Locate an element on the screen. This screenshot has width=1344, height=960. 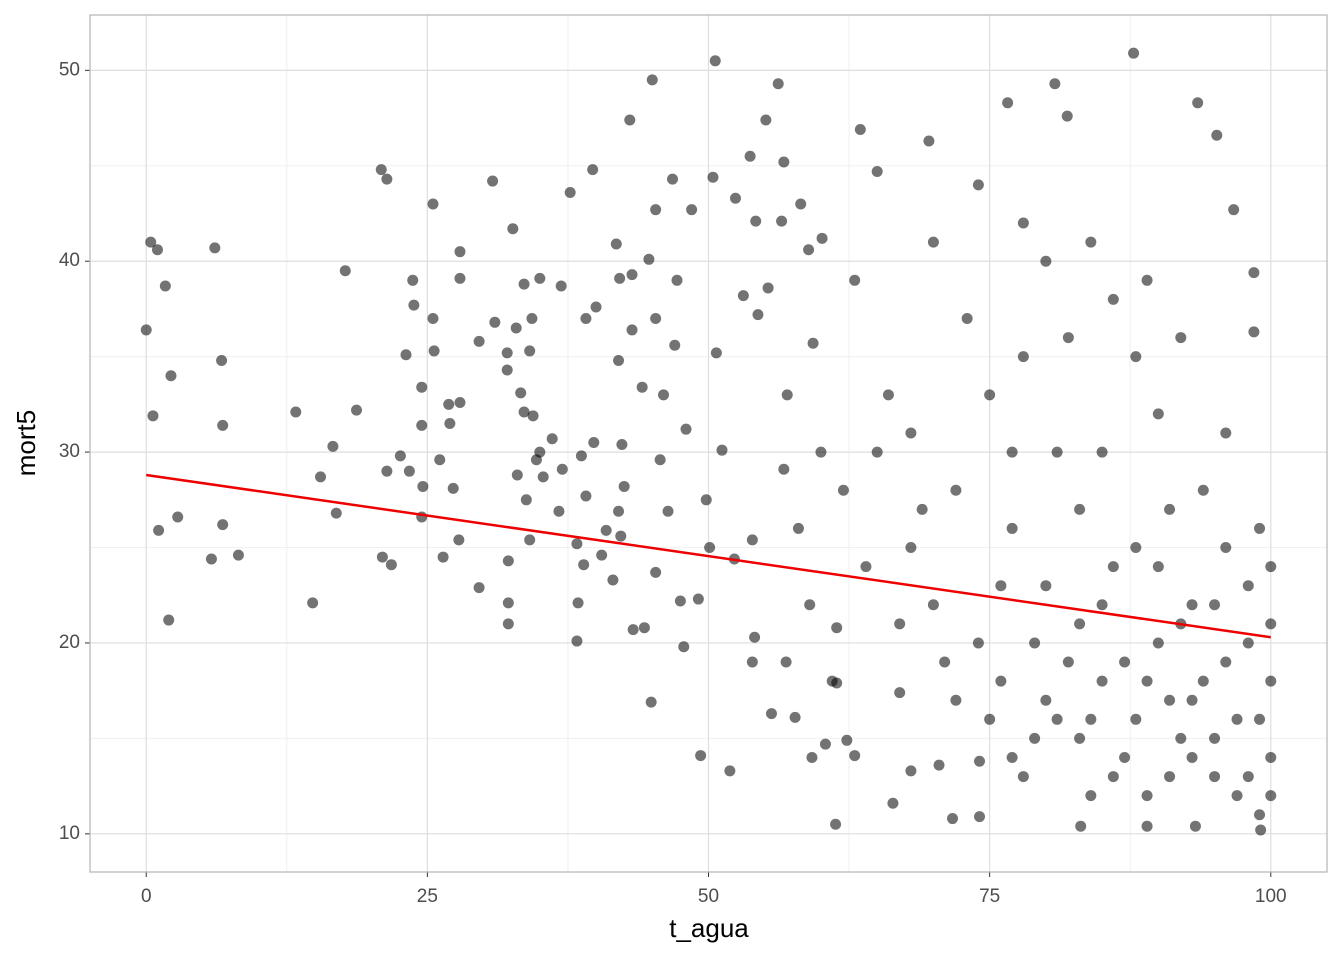
trend-line is located at coordinates (708, 556).